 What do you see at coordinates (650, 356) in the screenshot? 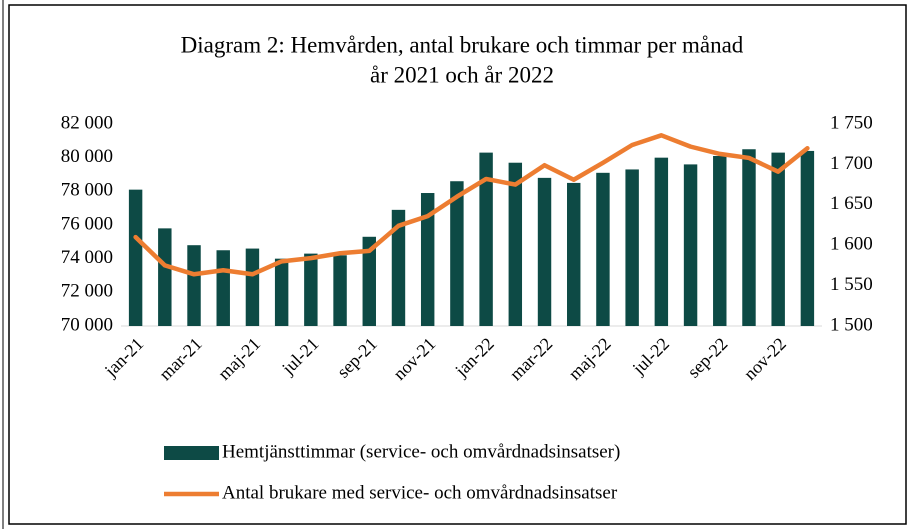
I see `x-tick-label: jul-22` at bounding box center [650, 356].